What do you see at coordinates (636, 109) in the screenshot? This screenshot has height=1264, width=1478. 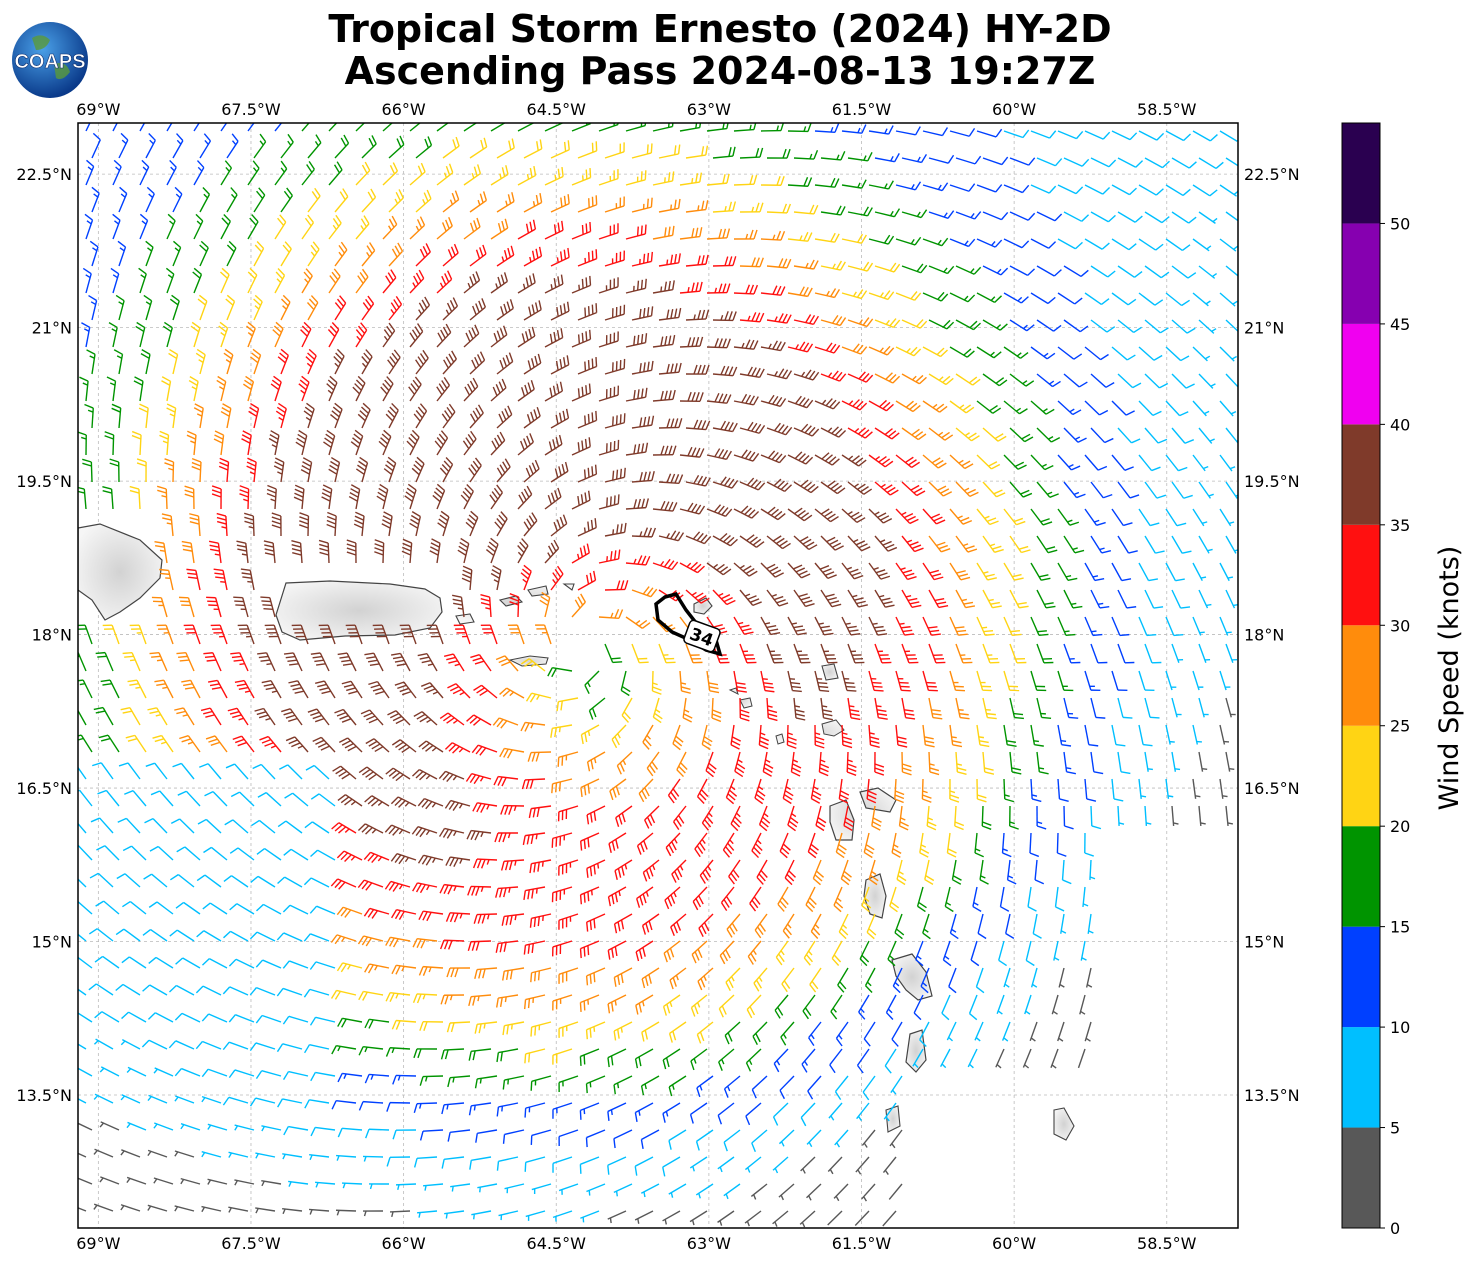 I see `longitude-labels-top: 69°W 67.5°W 66°W 64.5°W 63°W 61.5°W 60°W 58.5°W` at bounding box center [636, 109].